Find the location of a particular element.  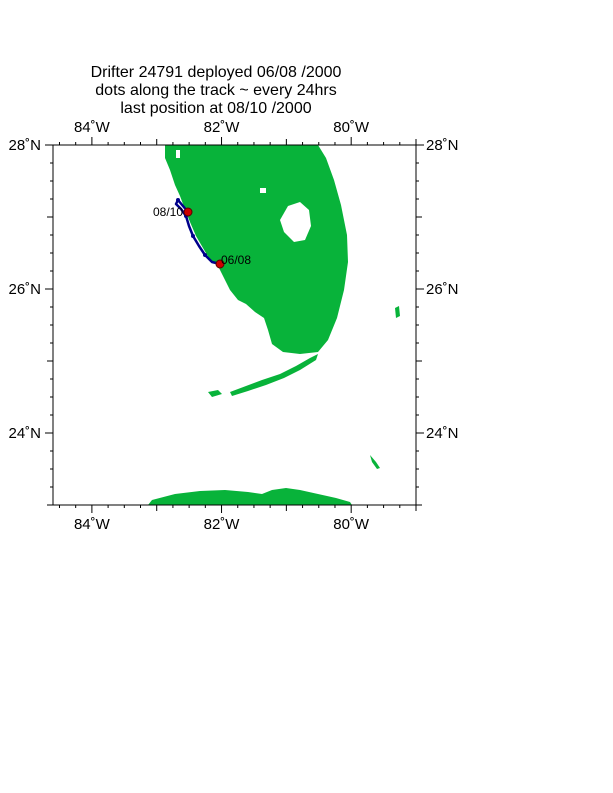

lon-label-bottom: 82˚W is located at coordinates (222, 524).